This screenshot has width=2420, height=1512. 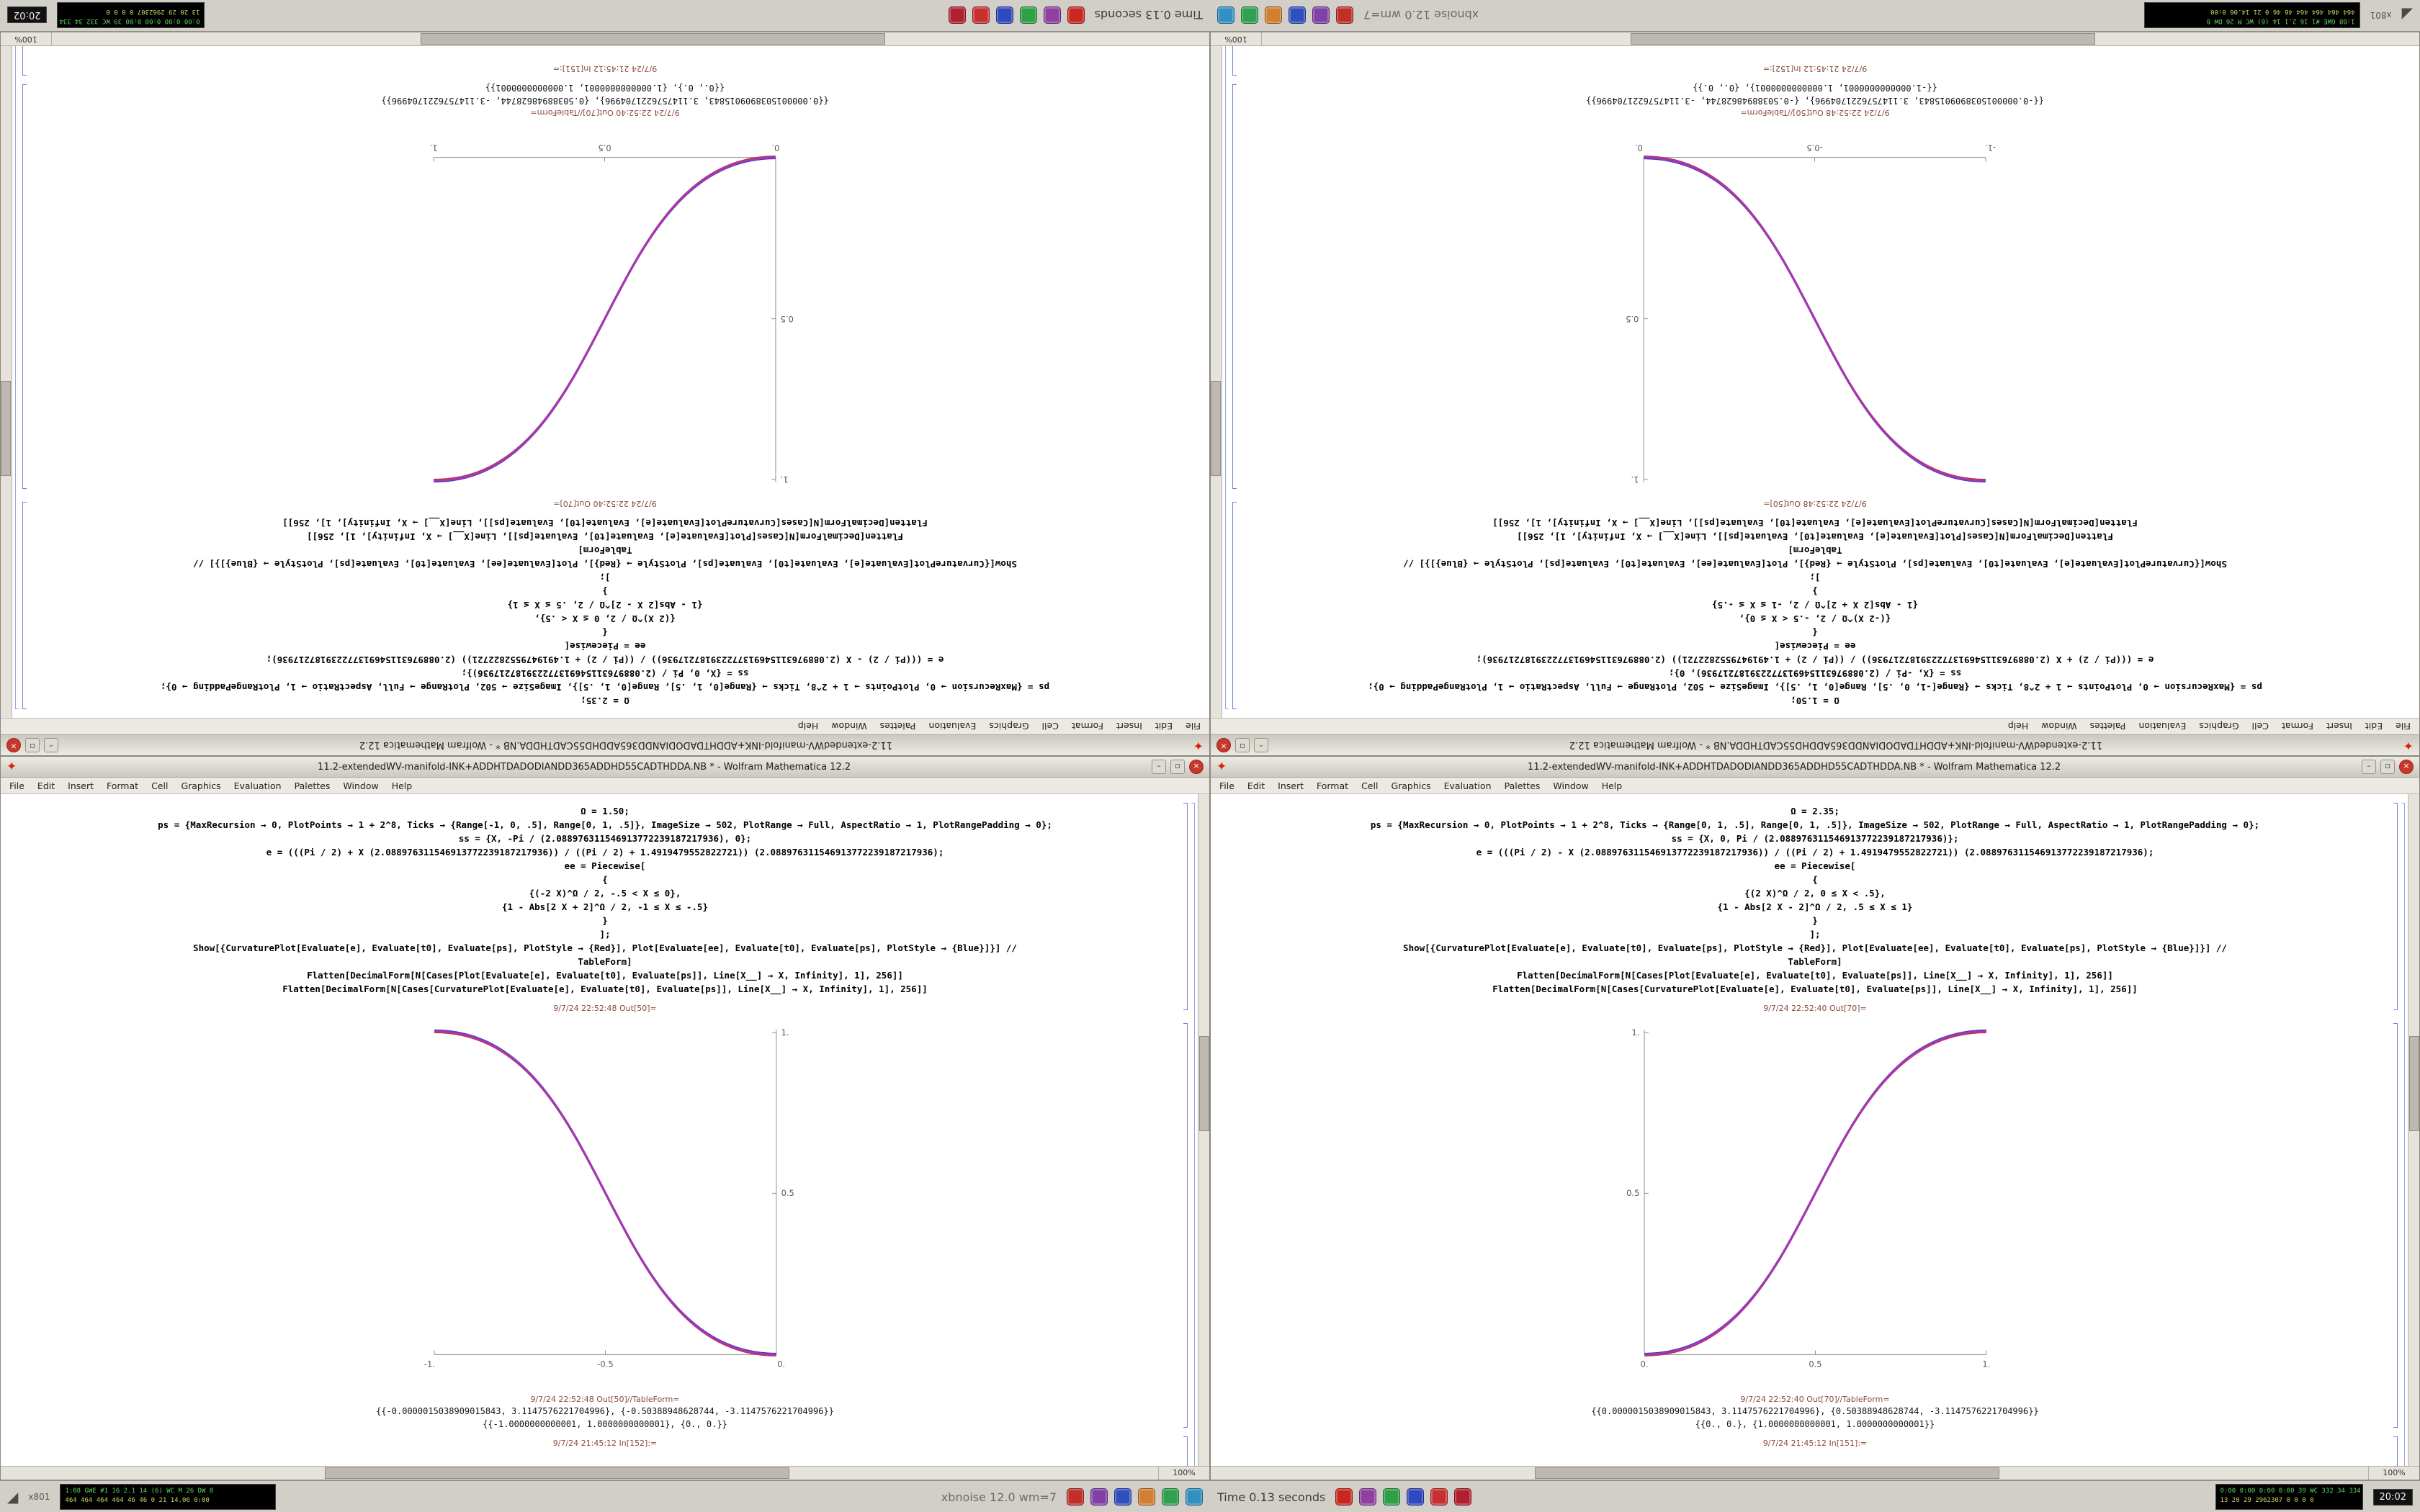 What do you see at coordinates (1099, 1497) in the screenshot?
I see `app-purple-icon` at bounding box center [1099, 1497].